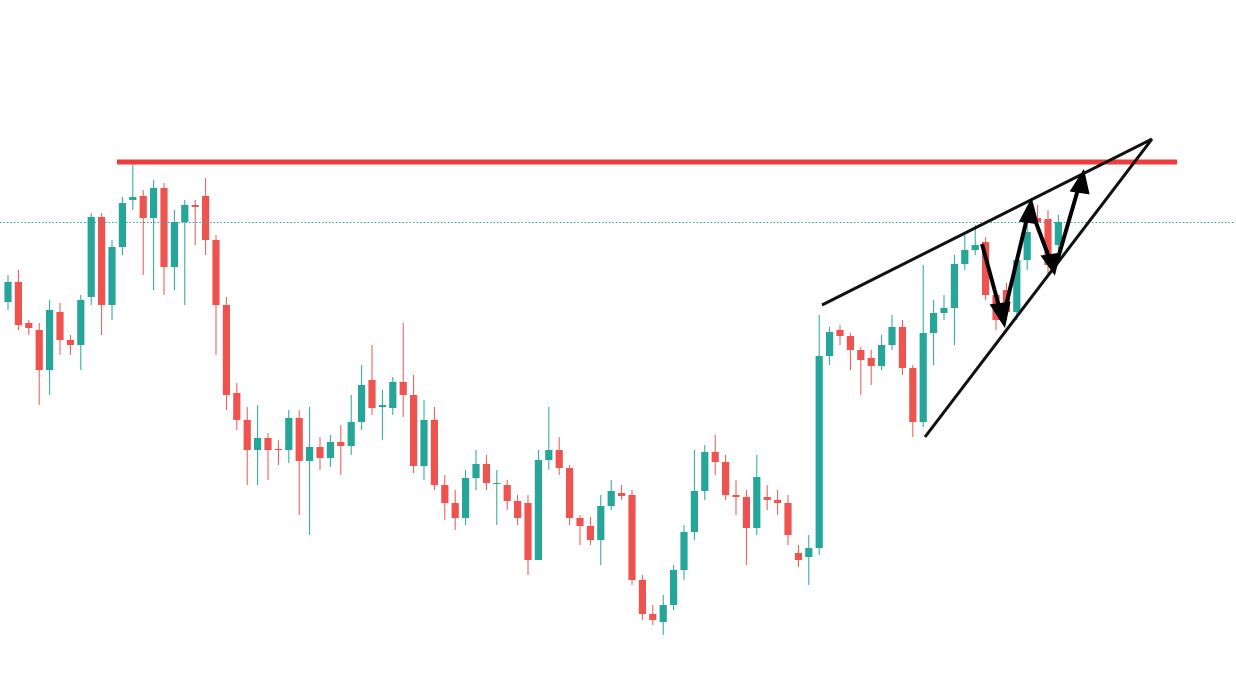  I want to click on lower-trendline, so click(1038, 288).